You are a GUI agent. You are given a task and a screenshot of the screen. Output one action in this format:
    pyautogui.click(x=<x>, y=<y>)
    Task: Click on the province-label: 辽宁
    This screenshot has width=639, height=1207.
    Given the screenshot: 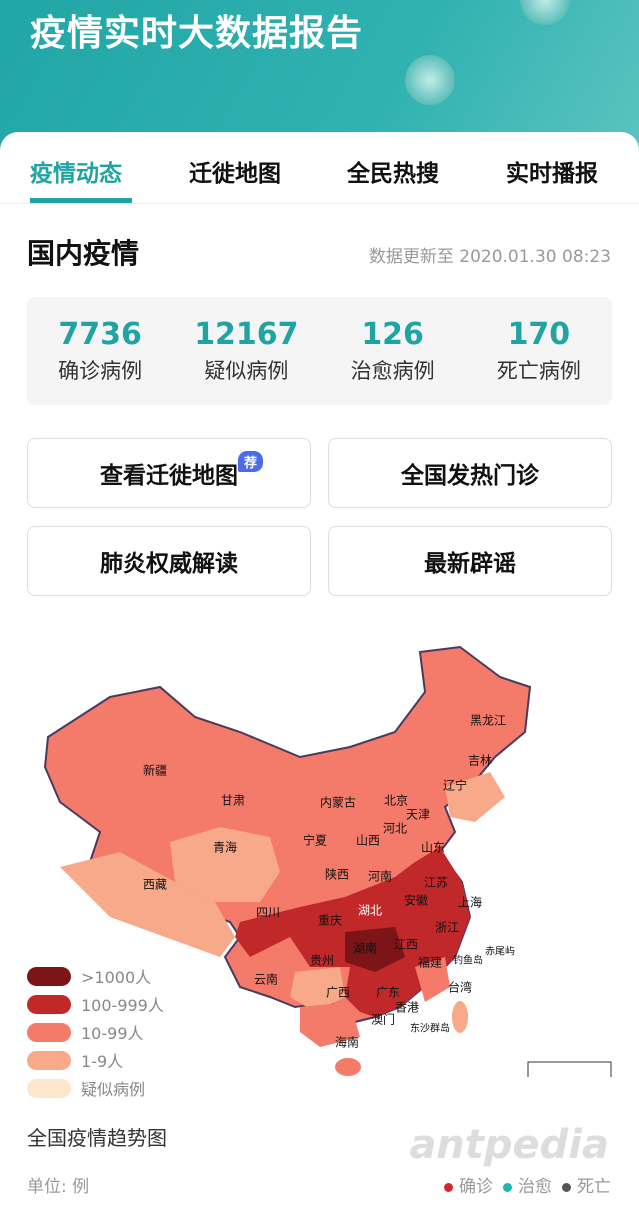 What is the action you would take?
    pyautogui.click(x=455, y=785)
    